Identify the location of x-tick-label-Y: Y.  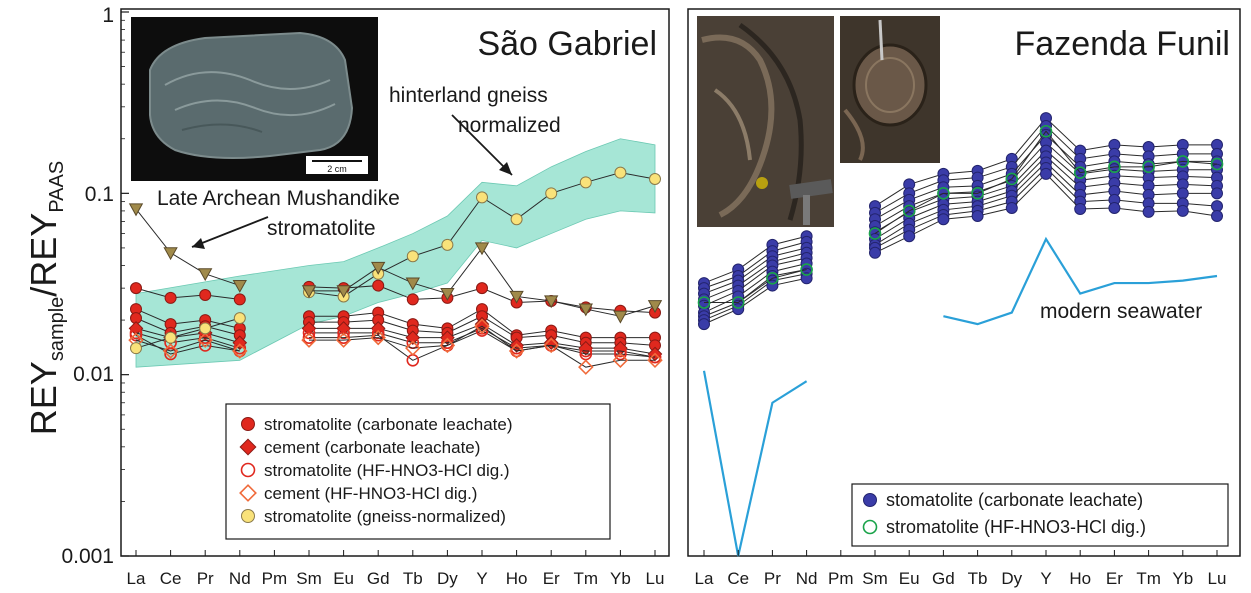
(1045, 578).